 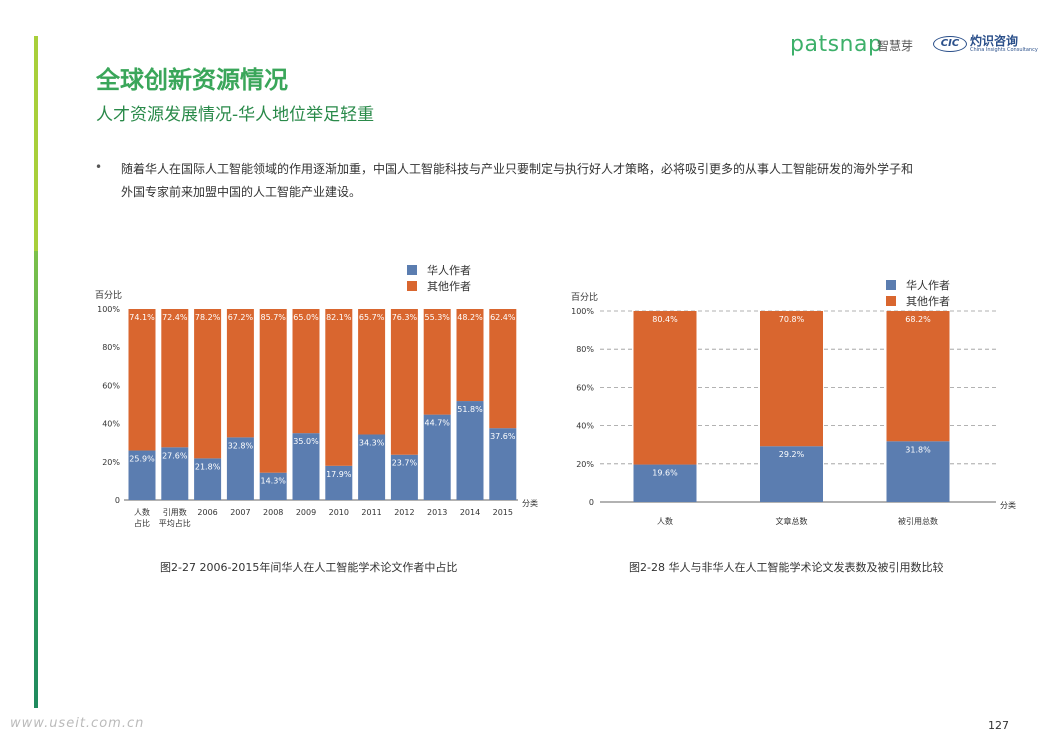 What do you see at coordinates (142, 317) in the screenshot?
I see `data-label: 74.1%` at bounding box center [142, 317].